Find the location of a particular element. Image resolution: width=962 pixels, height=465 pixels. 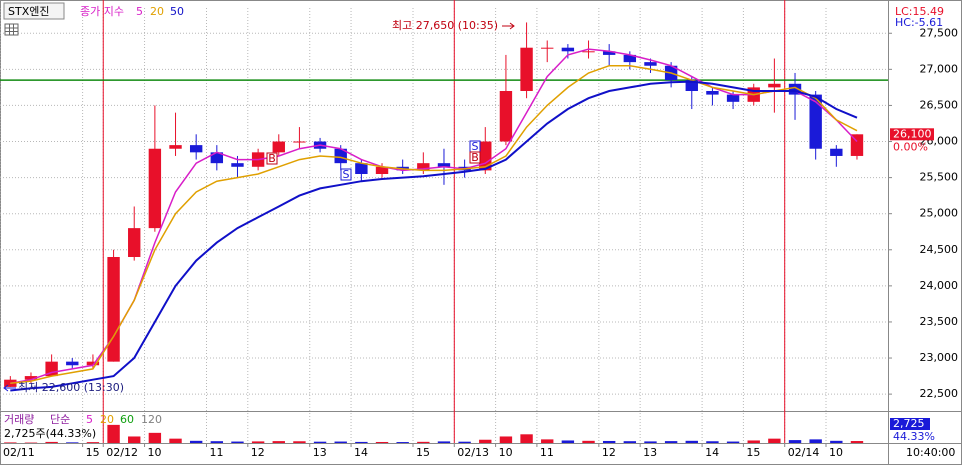

volume-legend-entry: 120 is located at coordinates (151, 419).